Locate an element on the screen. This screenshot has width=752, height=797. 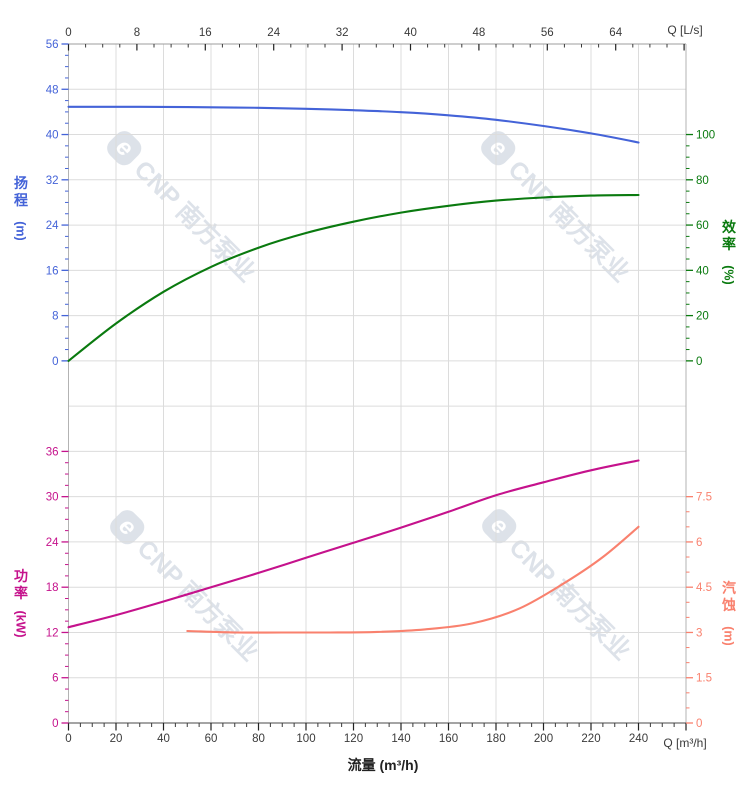
y-tick-label: 48 is located at coordinates (52, 90).